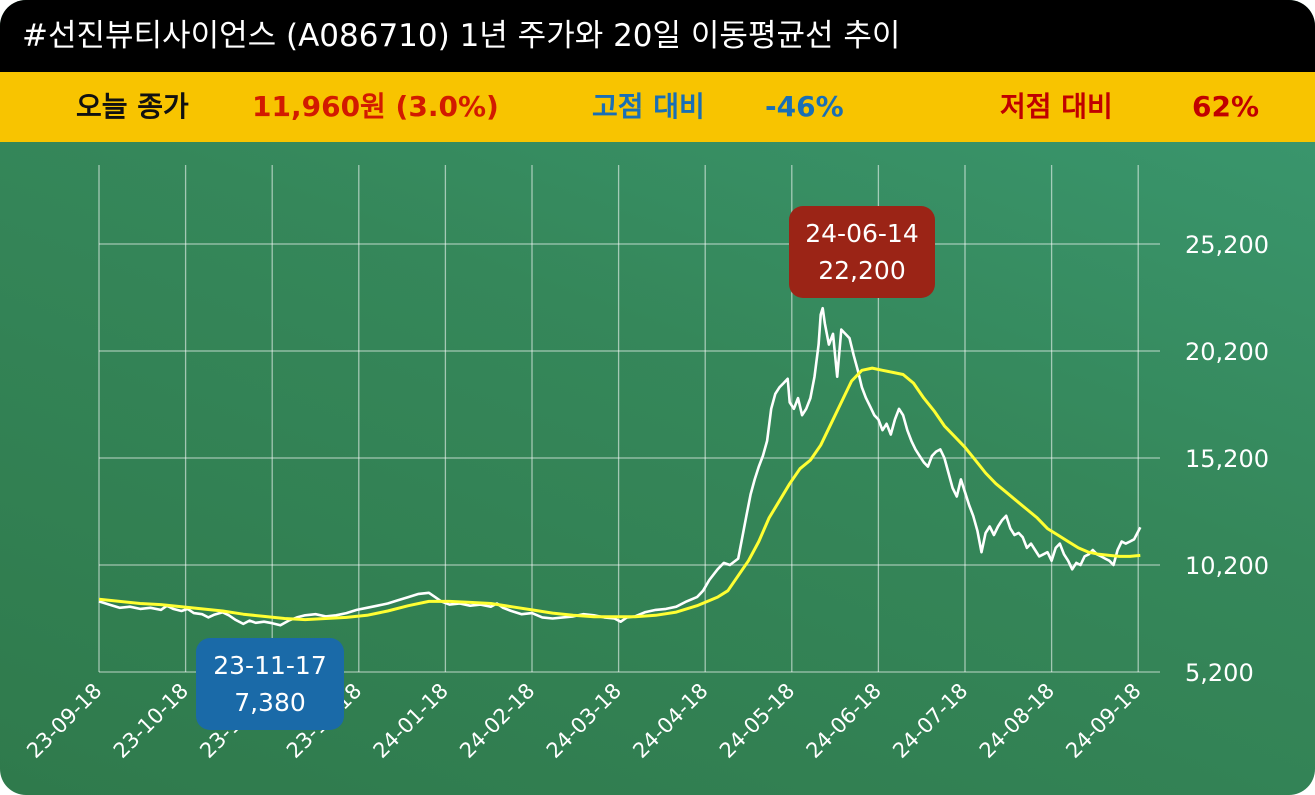 This screenshot has height=795, width=1315. I want to click on y-tick-label: 15,200, so click(1227, 459).